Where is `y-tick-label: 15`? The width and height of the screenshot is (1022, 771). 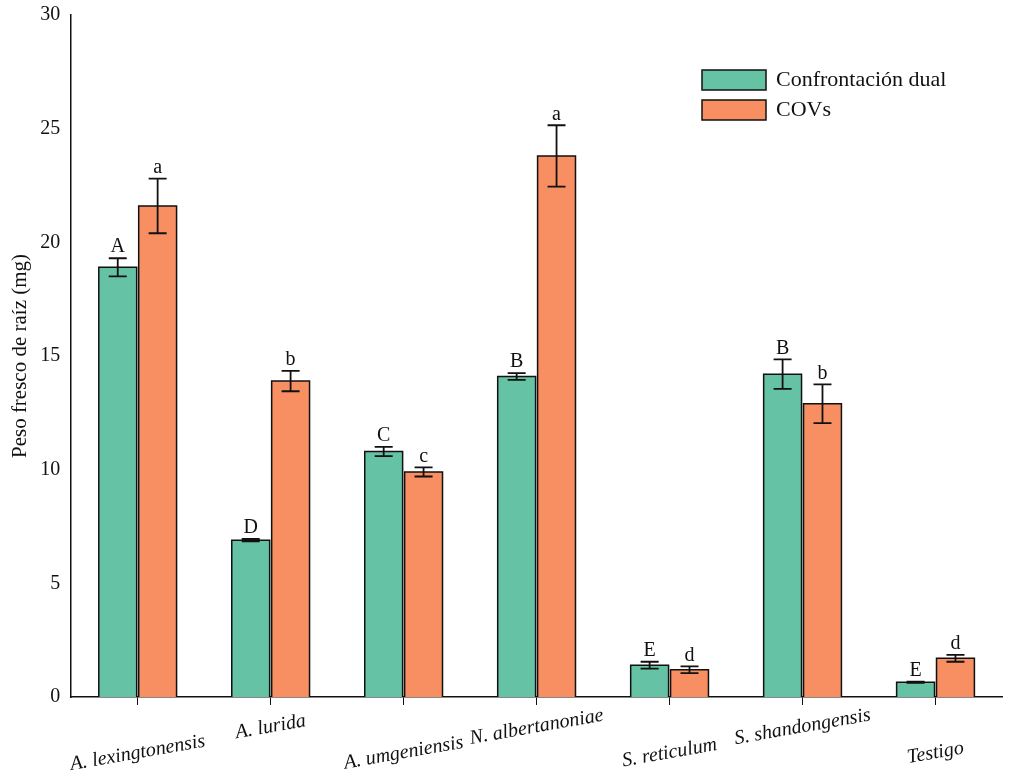
y-tick-label: 15 is located at coordinates (50, 354).